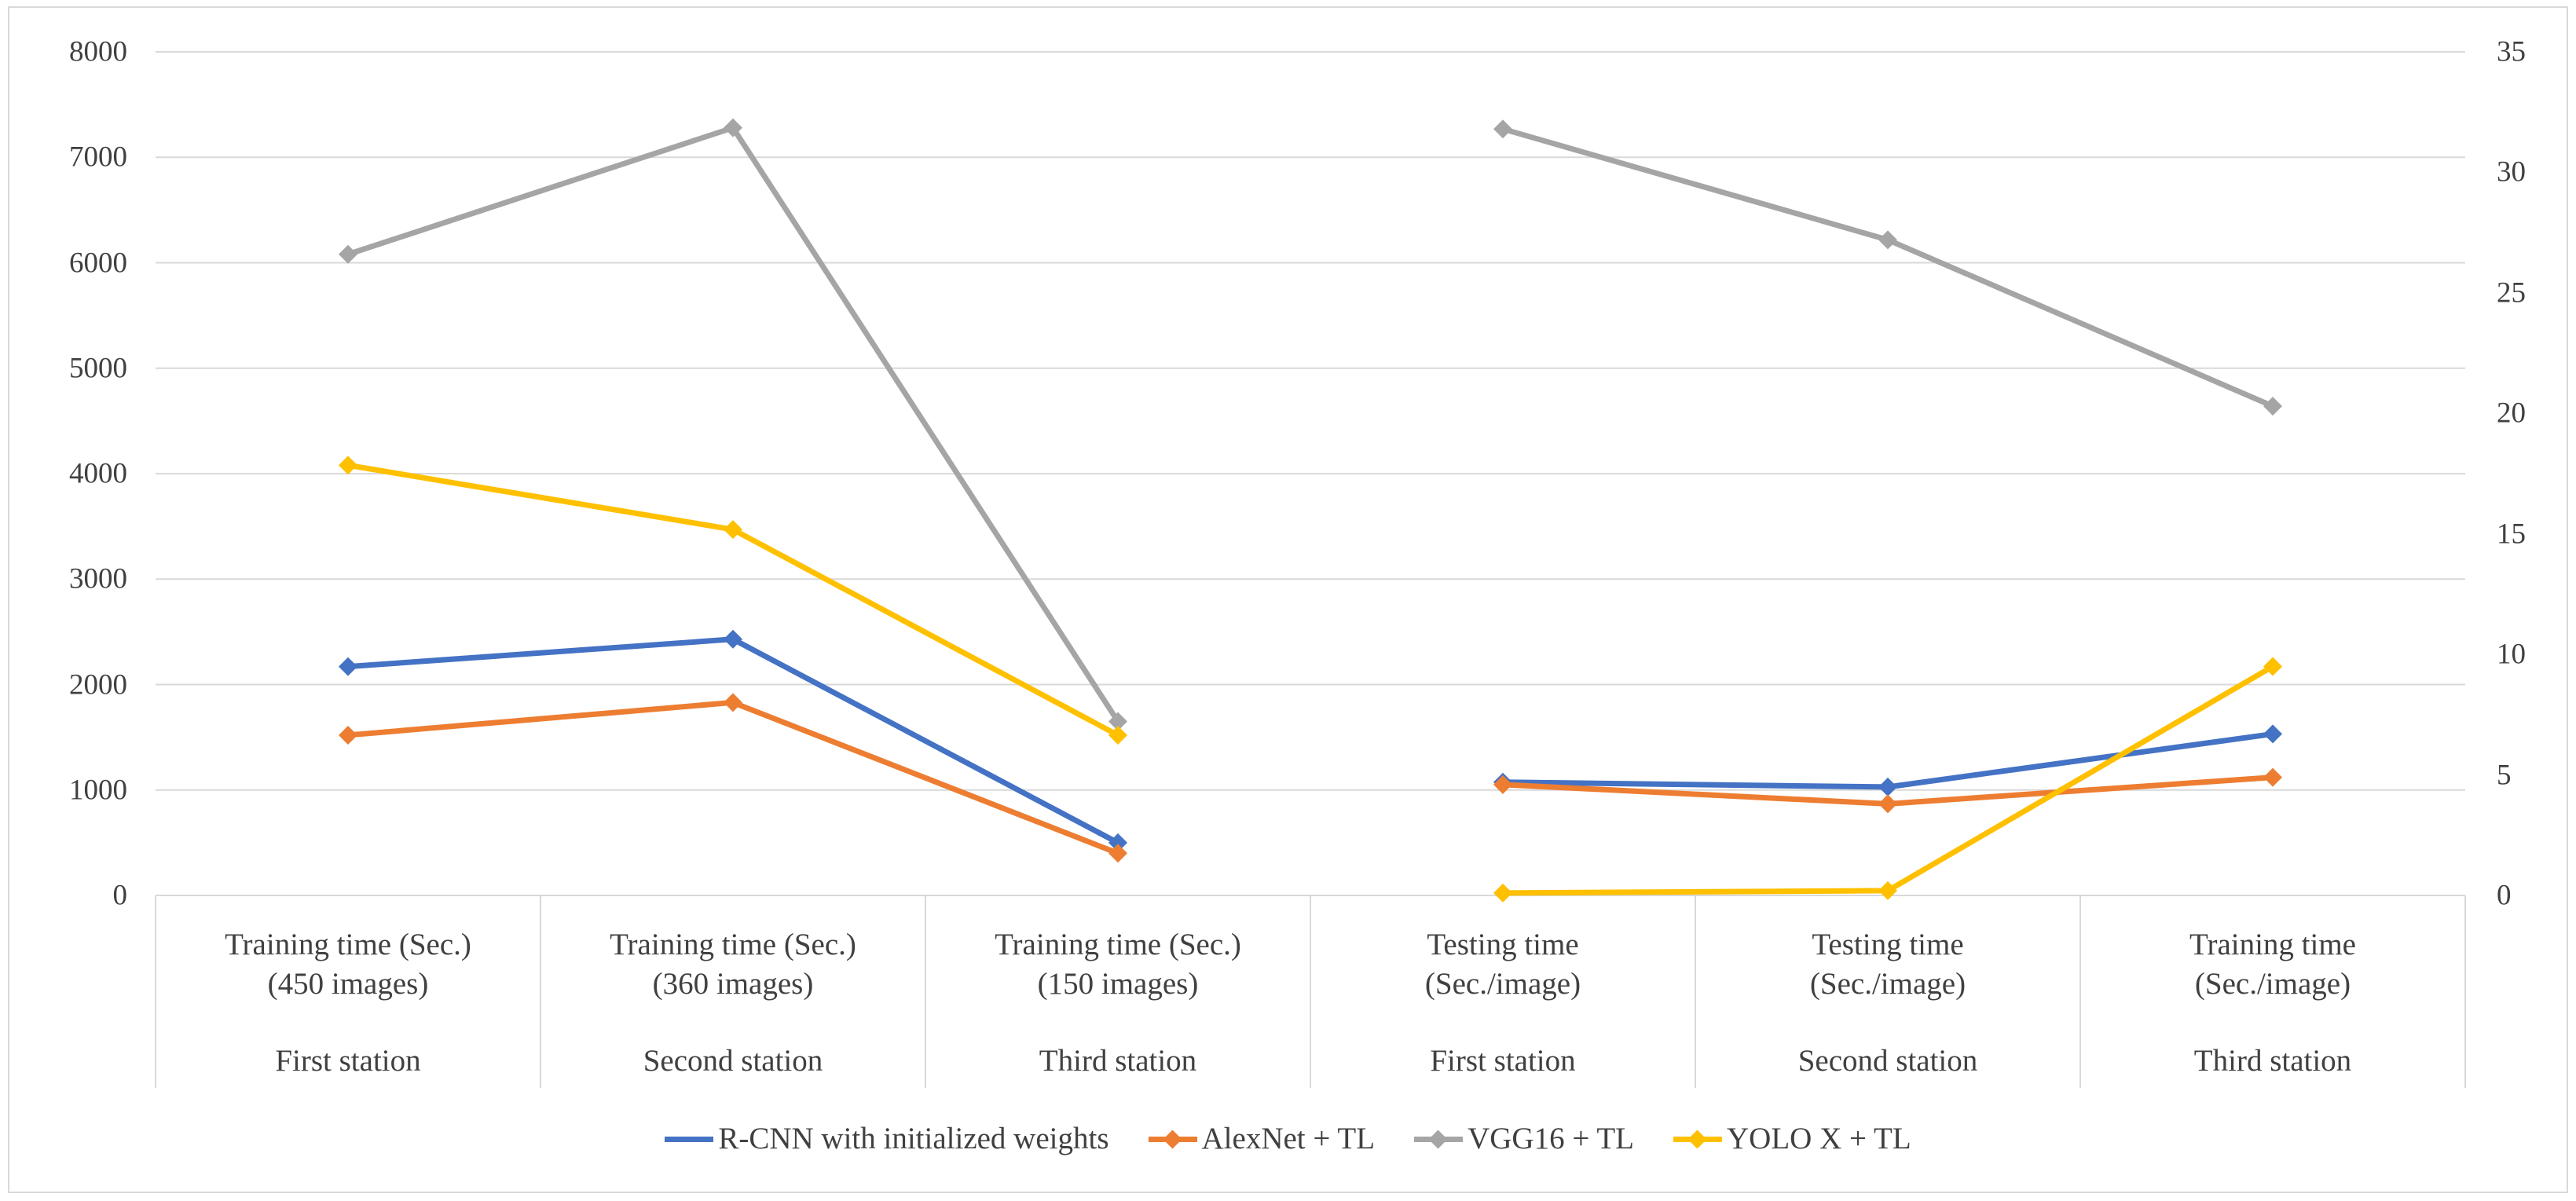 The width and height of the screenshot is (2576, 1201). What do you see at coordinates (1819, 1138) in the screenshot?
I see `legend-label: YOLO X + TL` at bounding box center [1819, 1138].